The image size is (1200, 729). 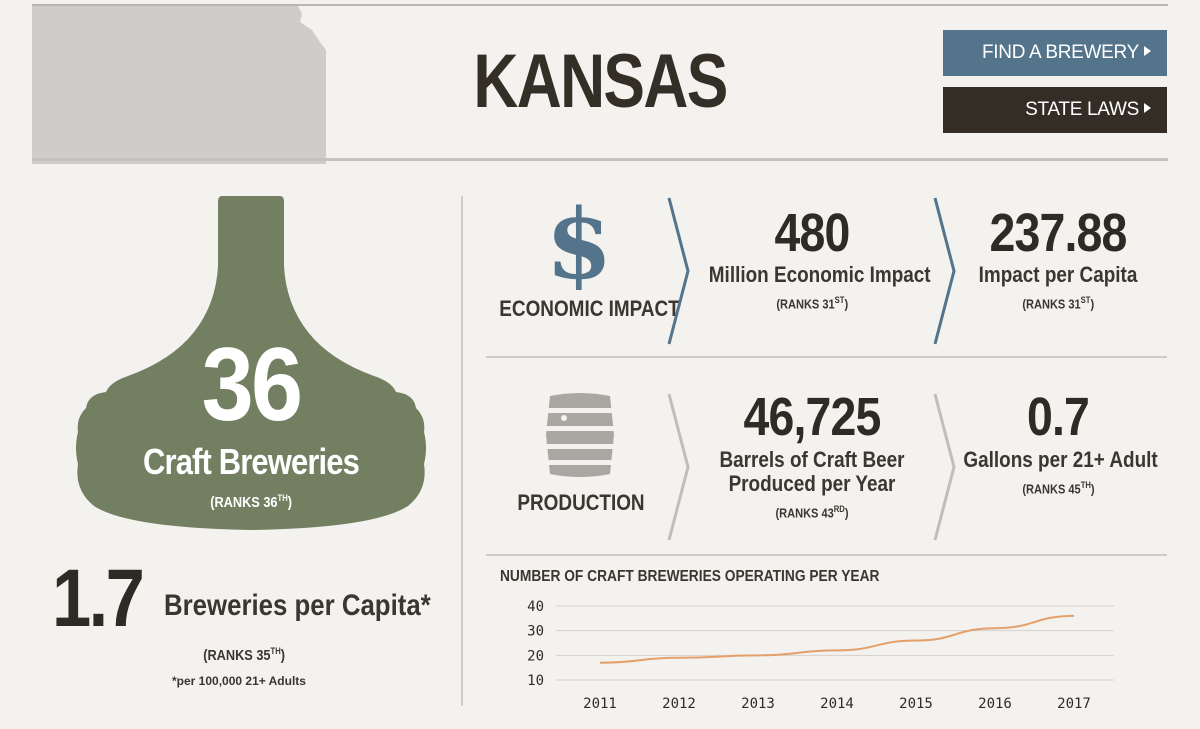 I want to click on economic-impact-category: ECONOMIC IMPACT, so click(x=589, y=308).